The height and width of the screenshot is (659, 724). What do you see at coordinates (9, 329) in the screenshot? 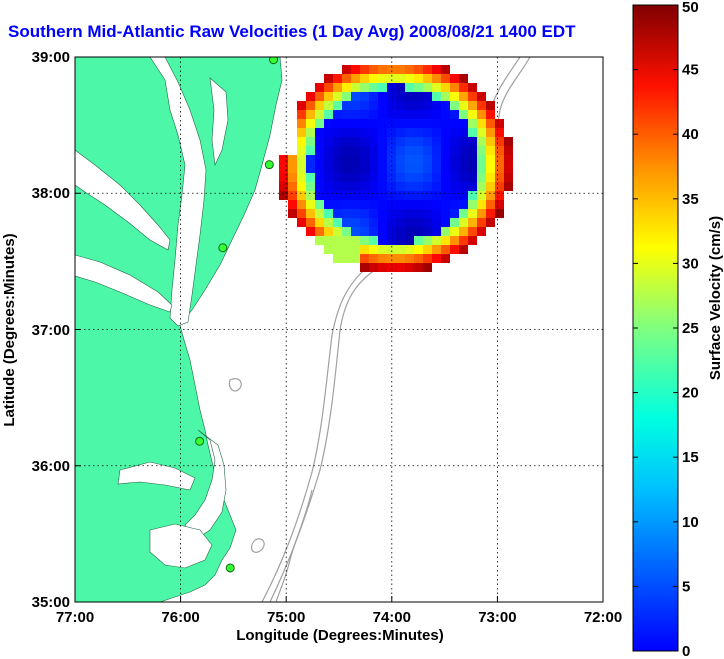
I see `y-axis-label: Latitude (Degrees:Minutes)` at bounding box center [9, 329].